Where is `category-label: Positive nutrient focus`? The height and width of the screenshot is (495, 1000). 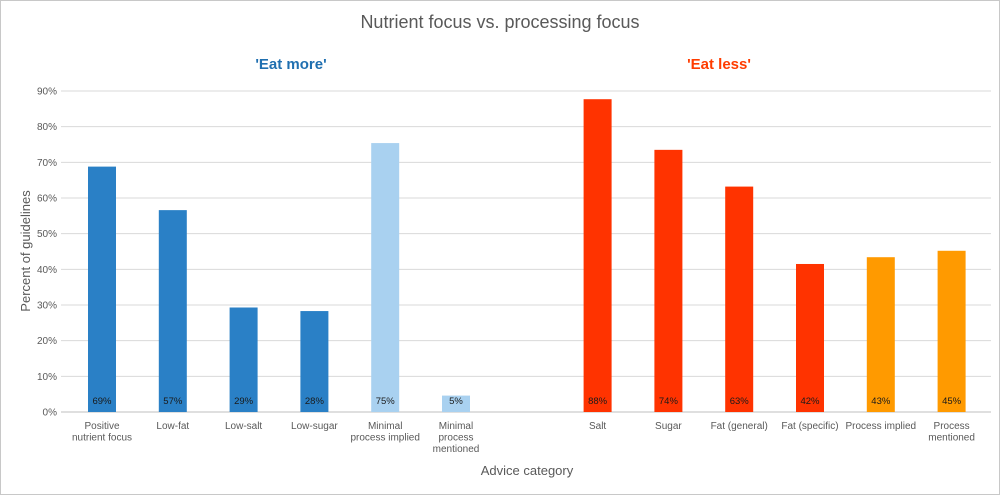
category-label: Positive nutrient focus is located at coordinates (102, 432).